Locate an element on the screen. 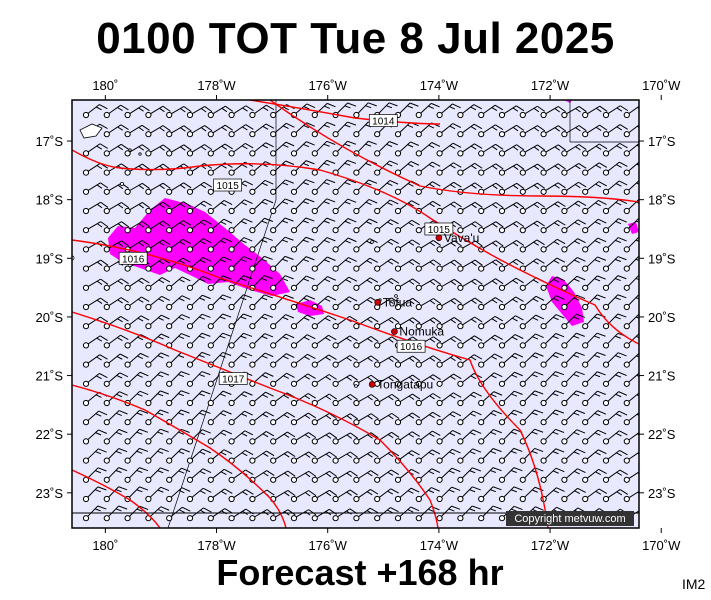  lon-label-top: 170˚W is located at coordinates (661, 85).